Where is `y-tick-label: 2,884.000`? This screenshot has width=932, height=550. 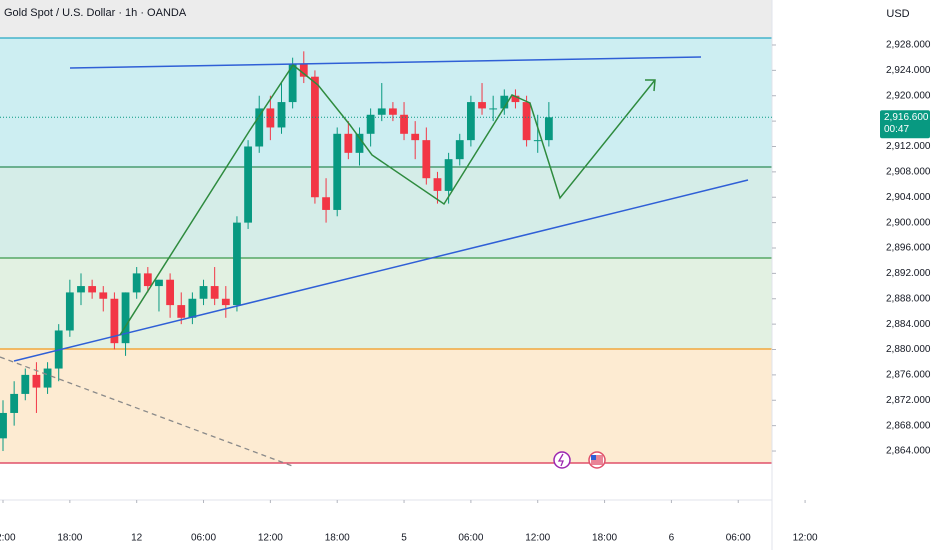
y-tick-label: 2,884.000 is located at coordinates (908, 324).